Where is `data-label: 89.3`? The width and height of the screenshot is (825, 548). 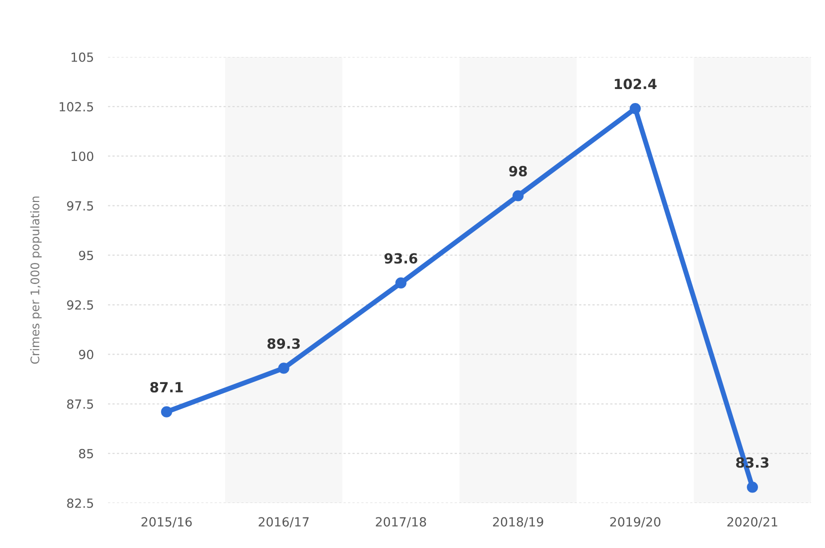
data-label: 89.3 is located at coordinates (283, 343).